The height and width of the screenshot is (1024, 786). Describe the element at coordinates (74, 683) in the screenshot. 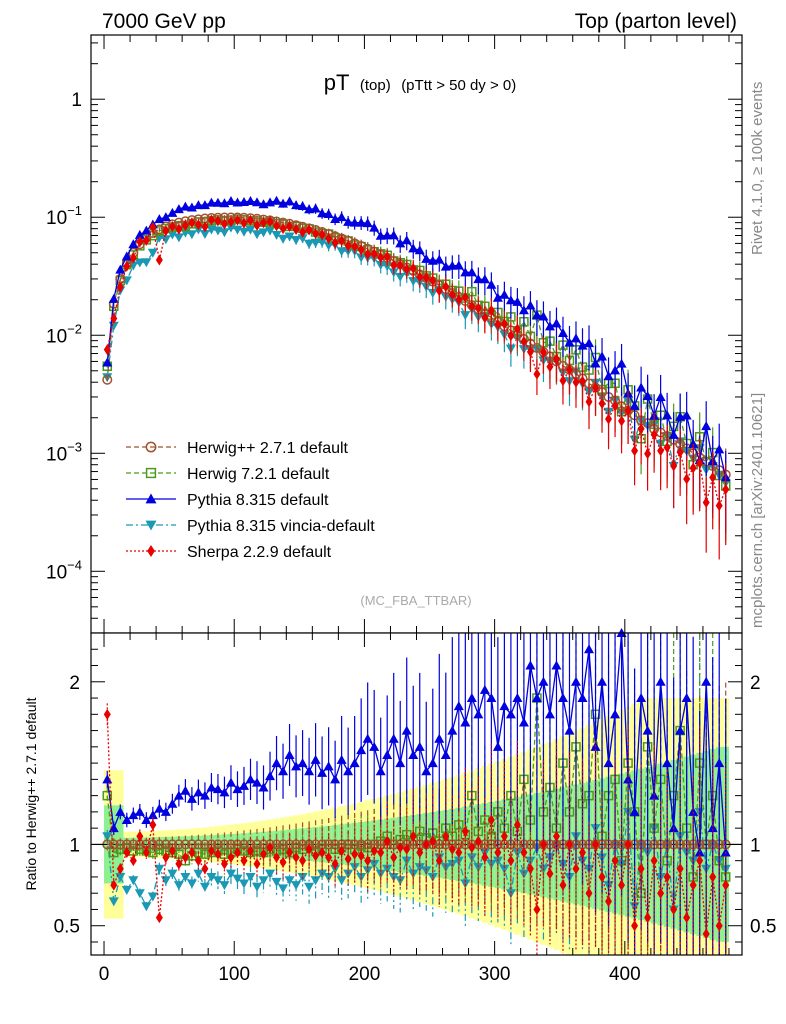

I see `ratio-y-tick-label: 2` at that location.